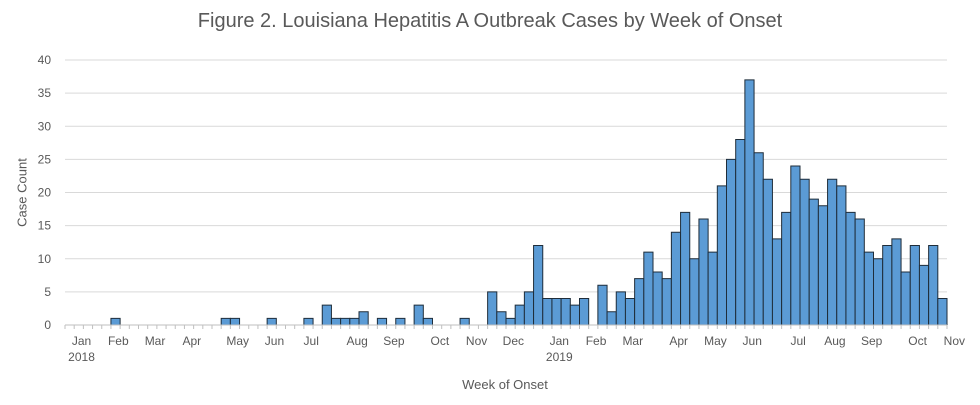 The height and width of the screenshot is (405, 980). I want to click on y-tick-label: 15, so click(45, 226).